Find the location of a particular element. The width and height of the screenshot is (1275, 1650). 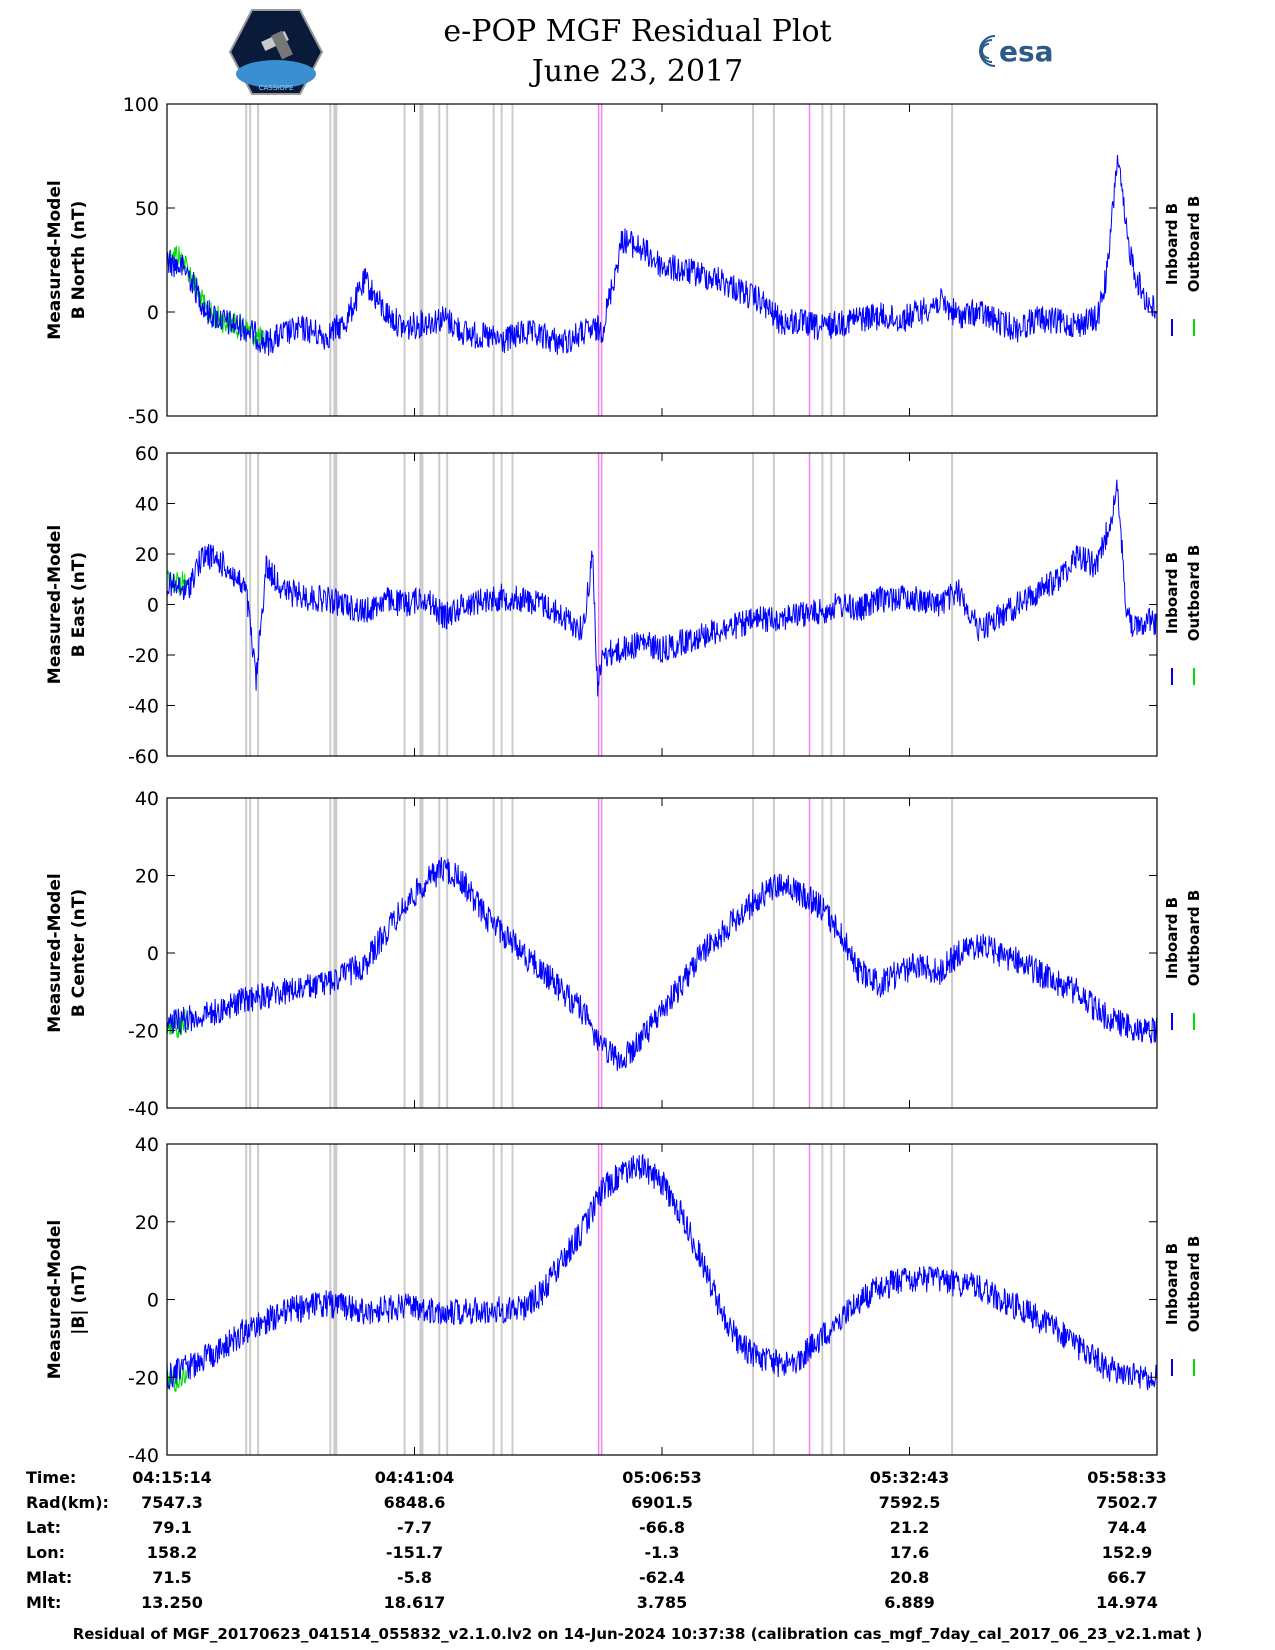

ephemeris-value: 7592.5 is located at coordinates (909, 1502).